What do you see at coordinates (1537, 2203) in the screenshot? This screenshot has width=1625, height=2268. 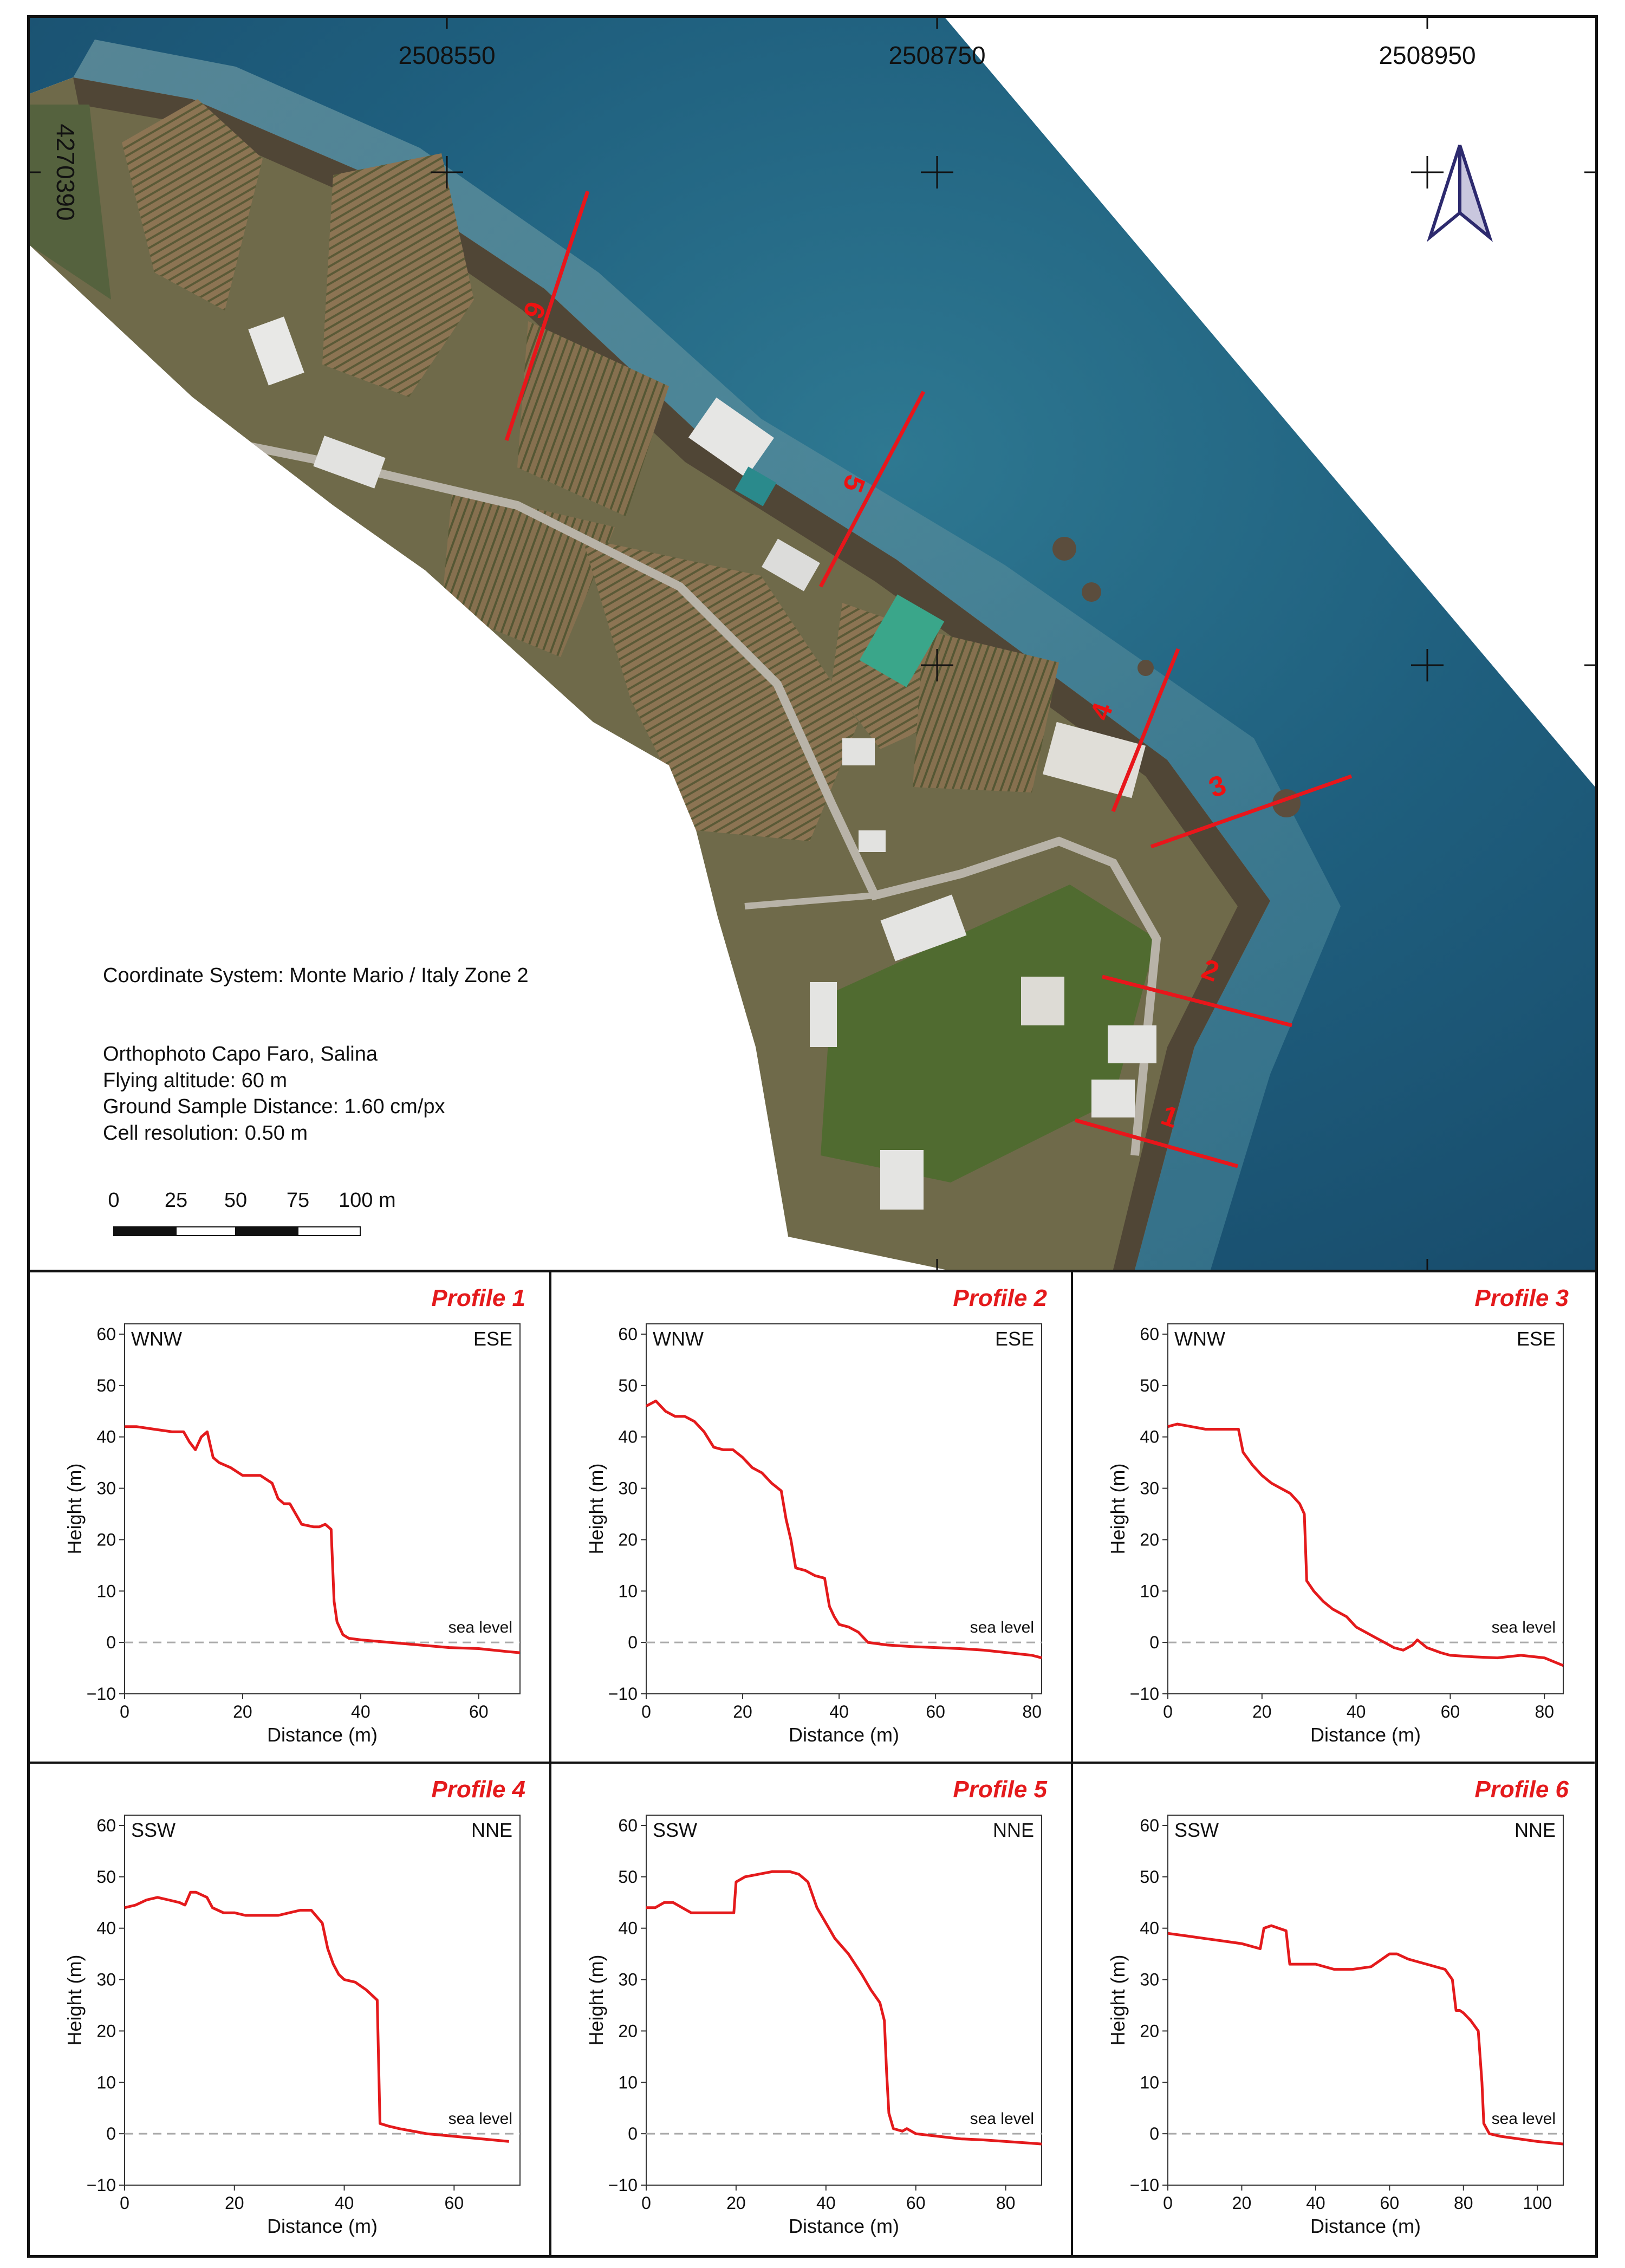 I see `x-tick-label: 100` at bounding box center [1537, 2203].